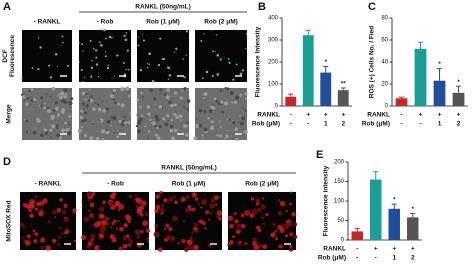 The image size is (474, 265). I want to click on column-label: - RANKL, so click(47, 22).